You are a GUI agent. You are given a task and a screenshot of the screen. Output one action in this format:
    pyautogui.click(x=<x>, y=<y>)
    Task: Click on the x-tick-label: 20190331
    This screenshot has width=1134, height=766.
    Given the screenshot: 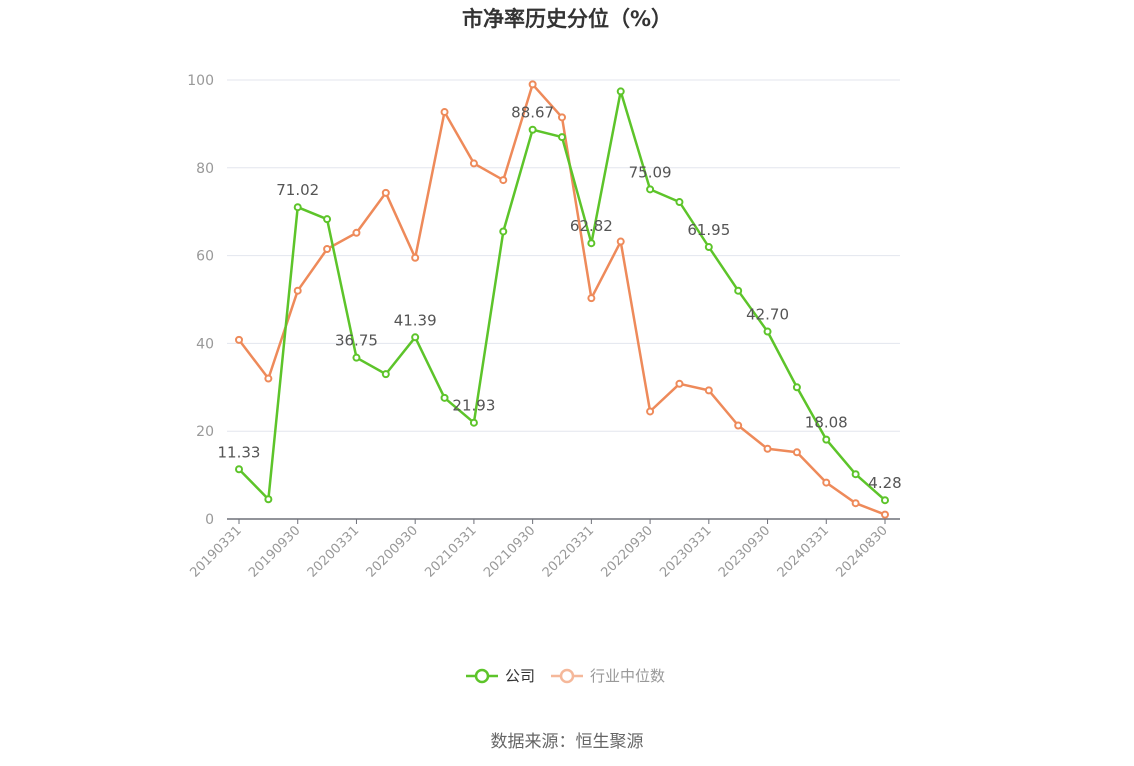 What is the action you would take?
    pyautogui.click(x=215, y=551)
    